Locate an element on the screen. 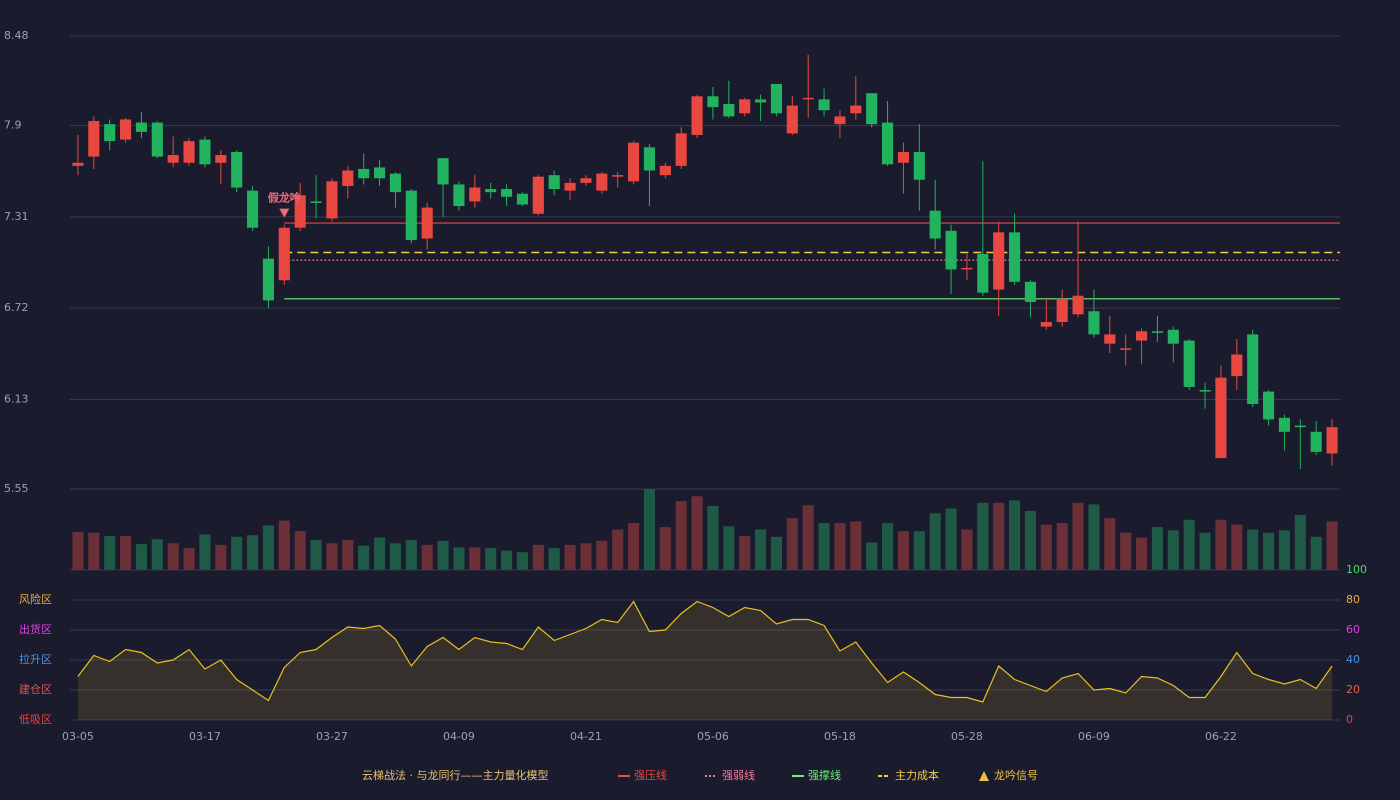  y2-tick-label: 100 is located at coordinates (1356, 569).